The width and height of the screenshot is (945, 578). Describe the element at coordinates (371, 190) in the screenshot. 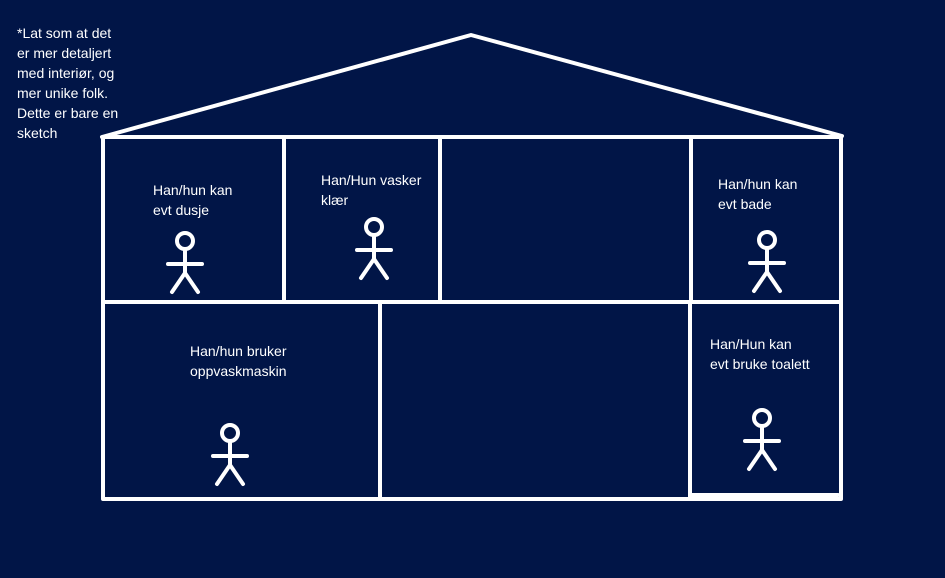

I see `room-label-laundry: Han/Hun vasker klær` at that location.